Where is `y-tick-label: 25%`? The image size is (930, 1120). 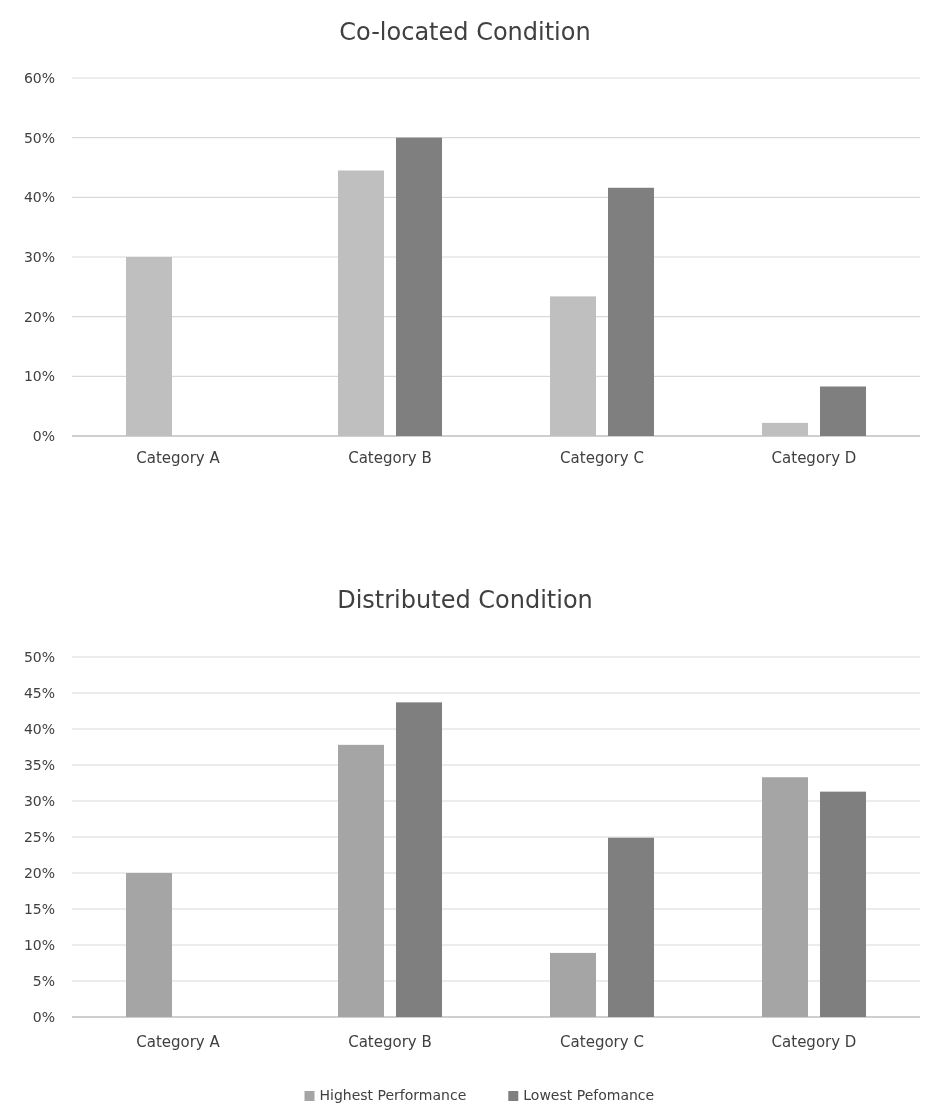 y-tick-label: 25% is located at coordinates (39, 836).